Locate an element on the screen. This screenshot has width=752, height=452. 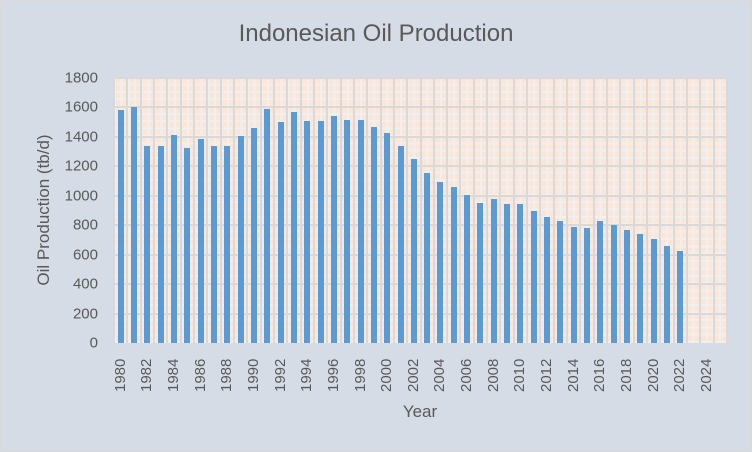
bar-2010 is located at coordinates (520, 273).